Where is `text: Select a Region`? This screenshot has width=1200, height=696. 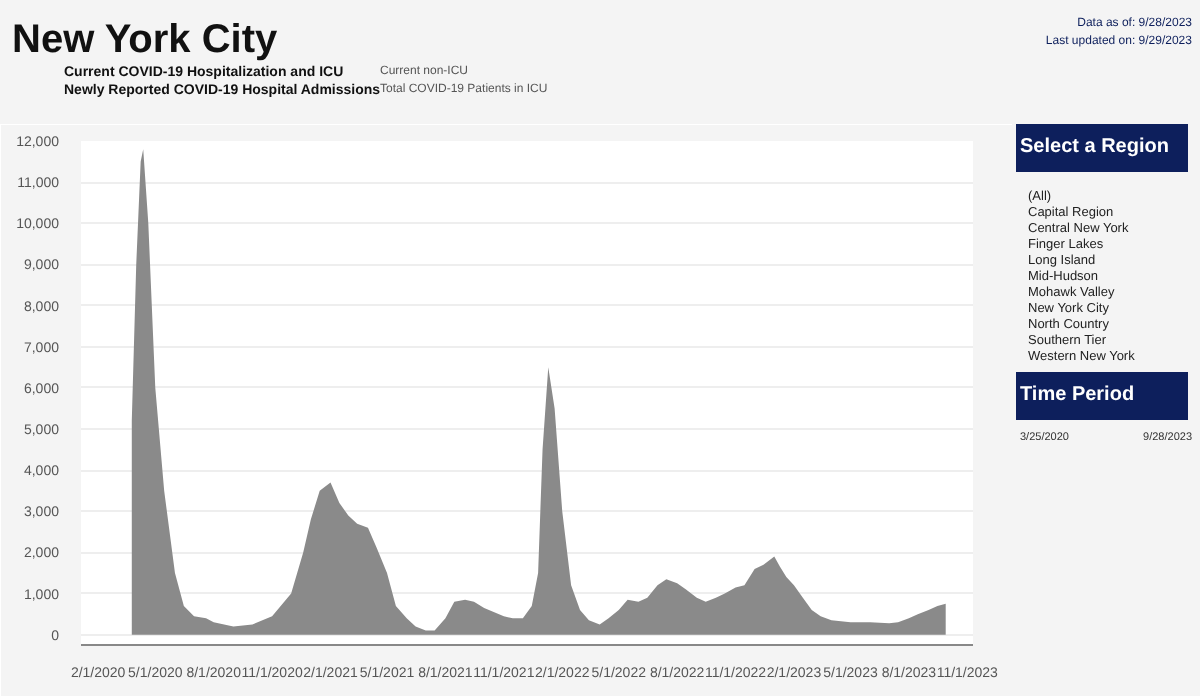 text: Select a Region is located at coordinates (1102, 148).